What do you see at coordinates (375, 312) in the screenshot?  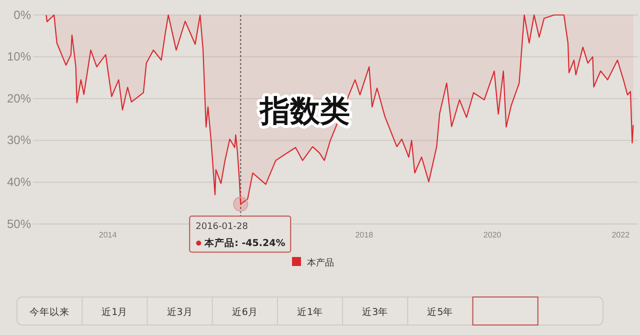 I see `text: 近3年` at bounding box center [375, 312].